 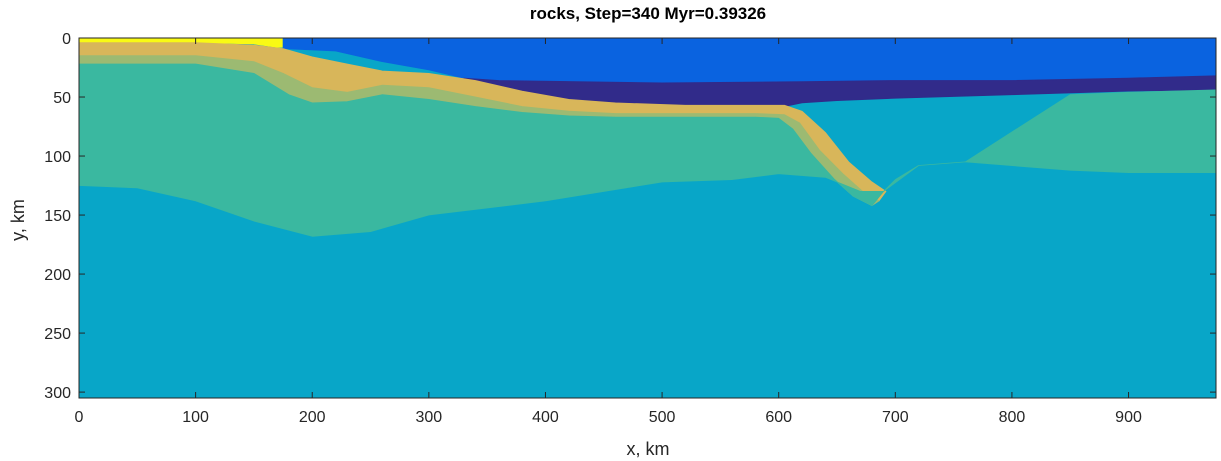 I want to click on y-axis-label: y, km, so click(x=18, y=220).